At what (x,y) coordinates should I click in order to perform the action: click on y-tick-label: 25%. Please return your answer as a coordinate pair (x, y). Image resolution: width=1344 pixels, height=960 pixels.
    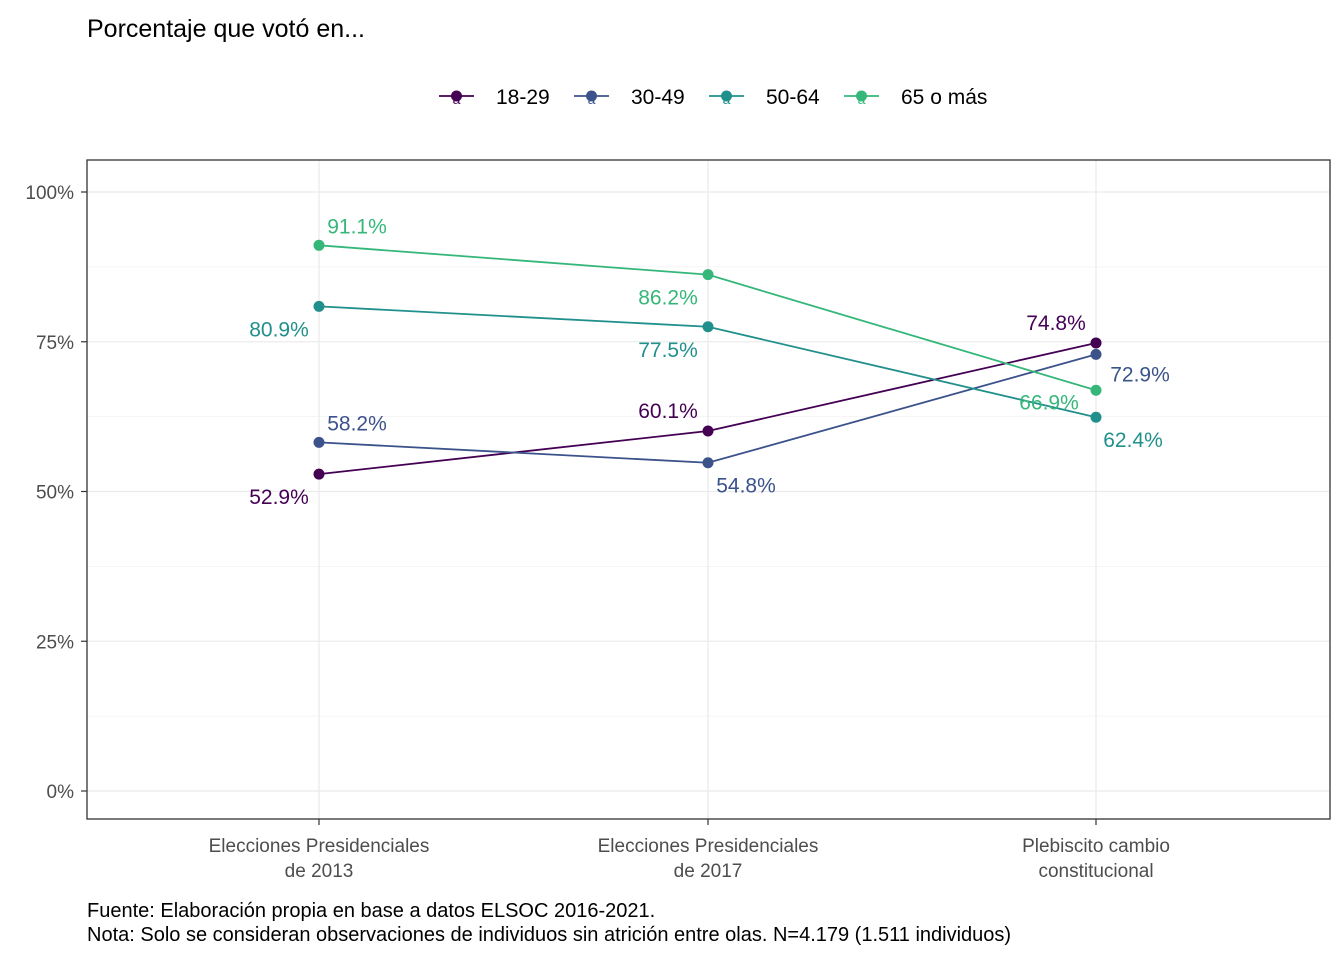
    Looking at the image, I should click on (55, 642).